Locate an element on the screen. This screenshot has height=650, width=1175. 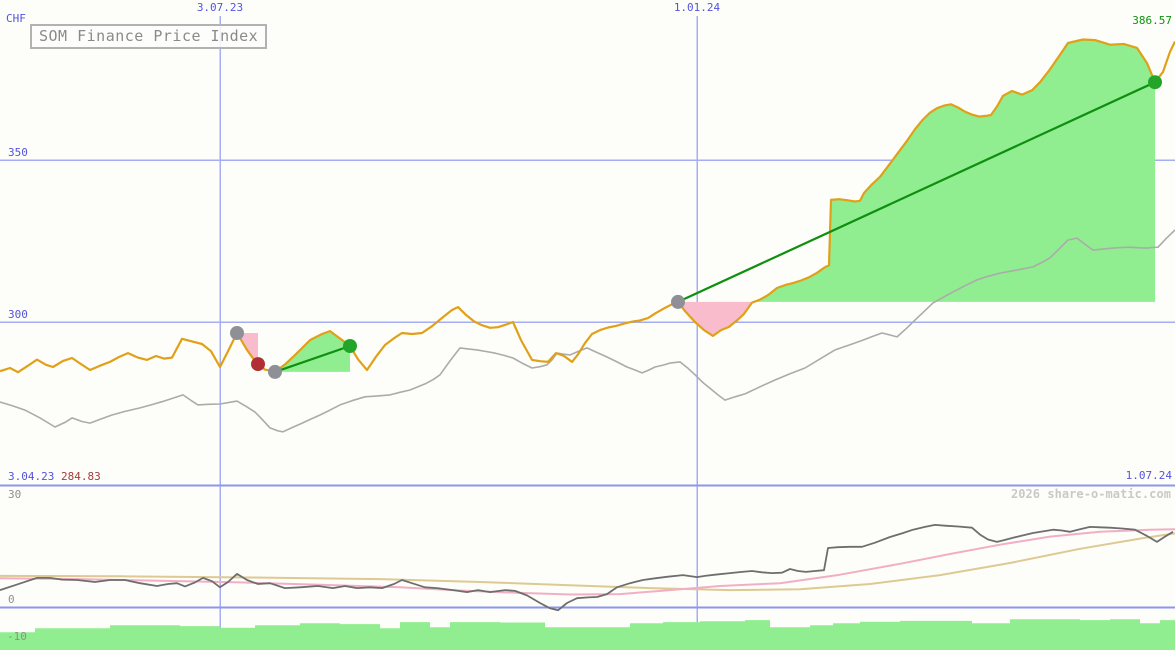
top-date-tick-jul23: 3.07.23 is located at coordinates (220, 7).